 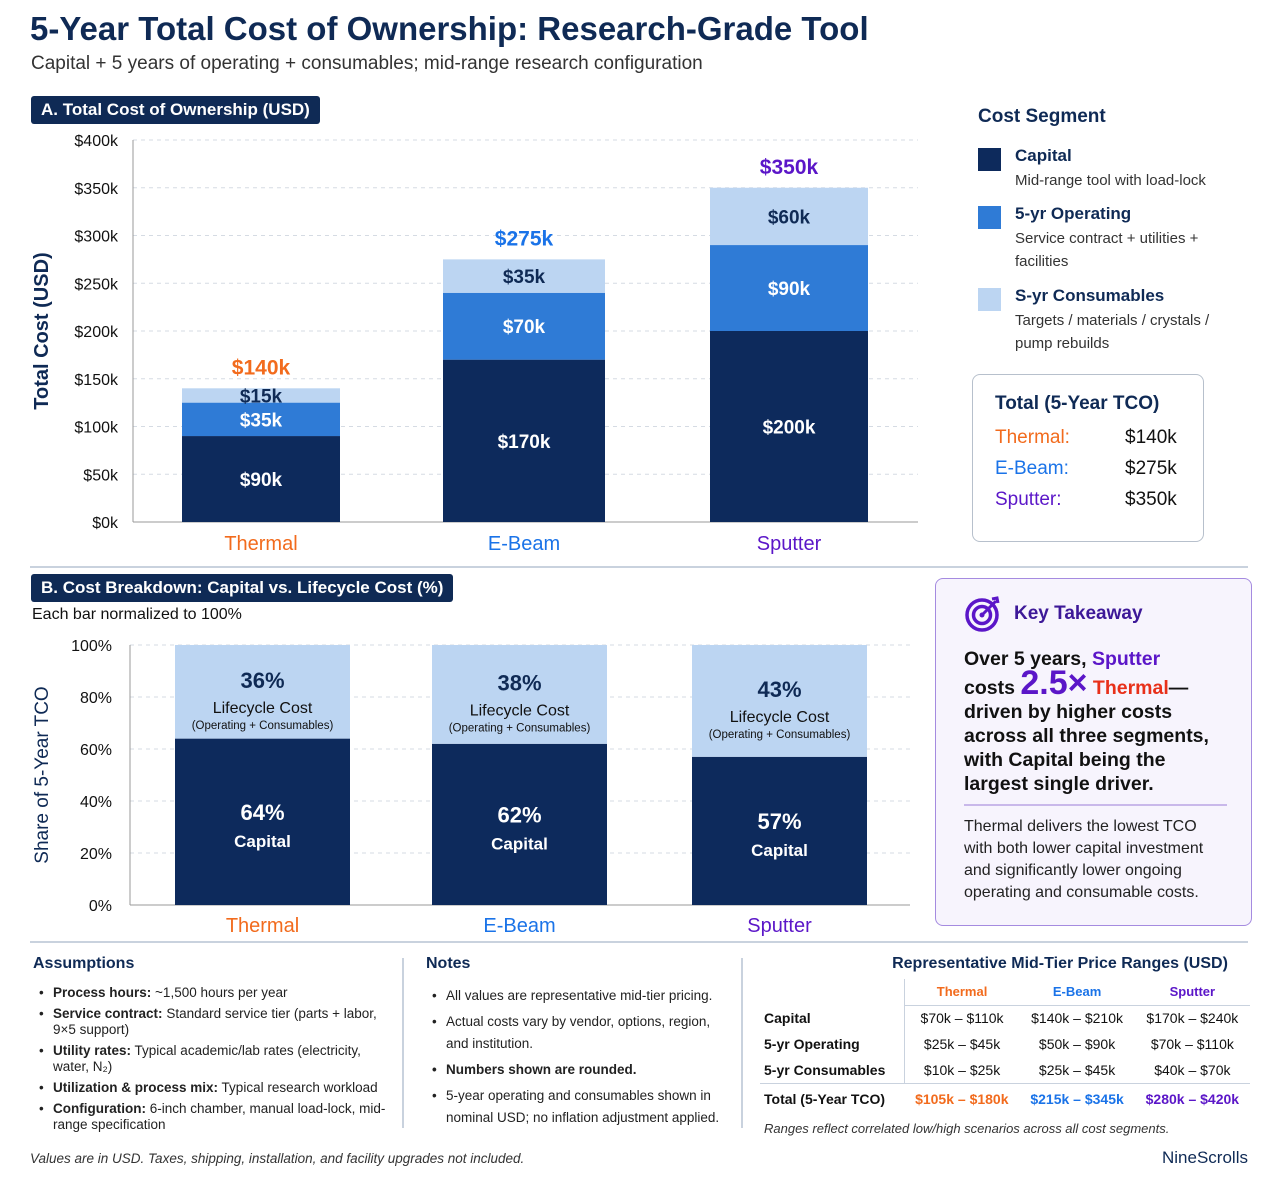 What do you see at coordinates (789, 167) in the screenshot?
I see `total-label: $350k` at bounding box center [789, 167].